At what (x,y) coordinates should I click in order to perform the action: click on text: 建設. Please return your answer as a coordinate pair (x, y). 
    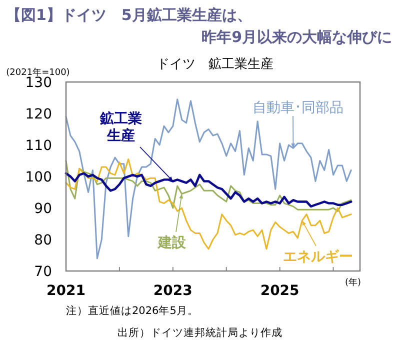
    Looking at the image, I should click on (172, 243).